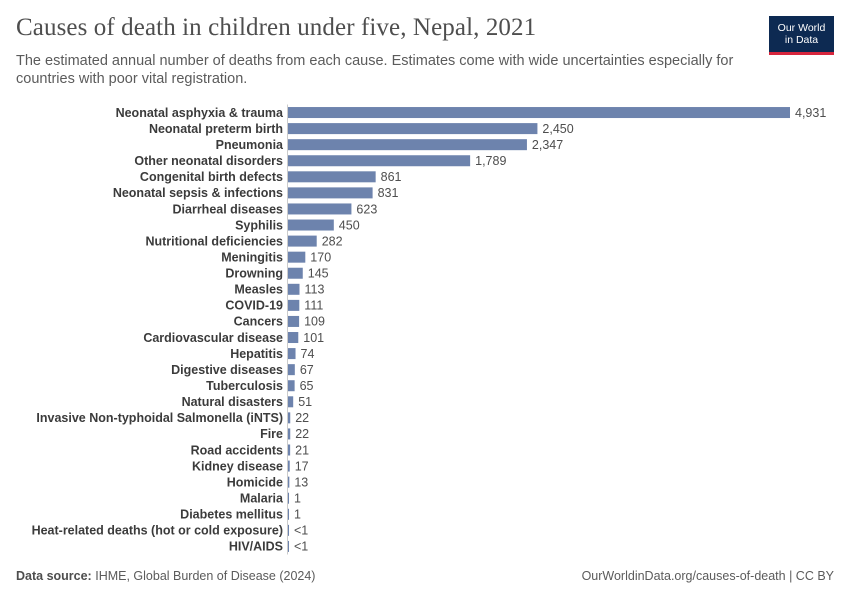 Image resolution: width=850 pixels, height=600 pixels. Describe the element at coordinates (305, 402) in the screenshot. I see `value-label: 51` at that location.